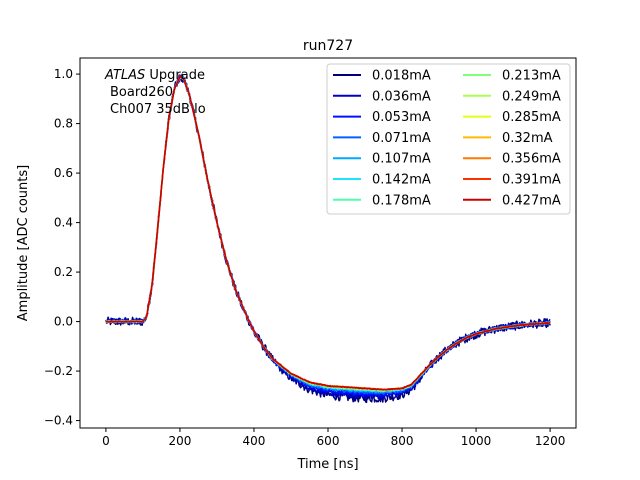  I want to click on x-tick-label: 800, so click(402, 441).